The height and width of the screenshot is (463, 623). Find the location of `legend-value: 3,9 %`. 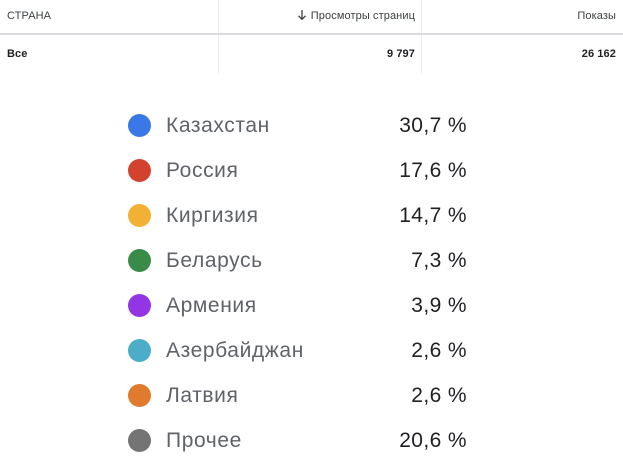

legend-value: 3,9 % is located at coordinates (439, 305).